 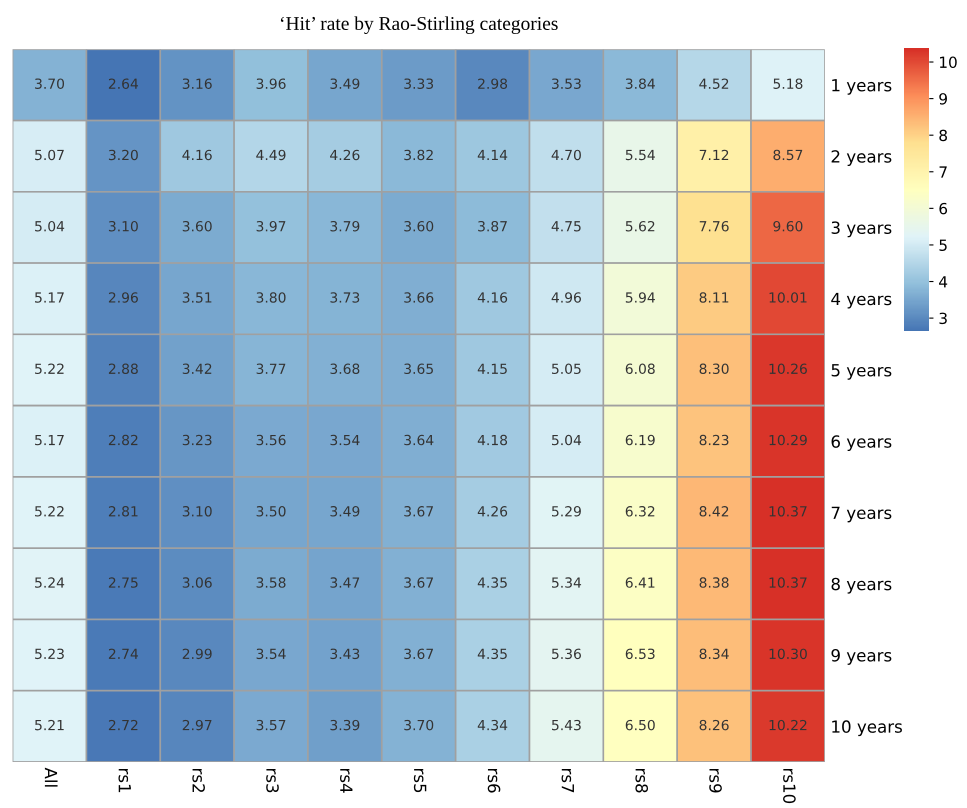 What do you see at coordinates (49, 582) in the screenshot?
I see `data-label: 5.24` at bounding box center [49, 582].